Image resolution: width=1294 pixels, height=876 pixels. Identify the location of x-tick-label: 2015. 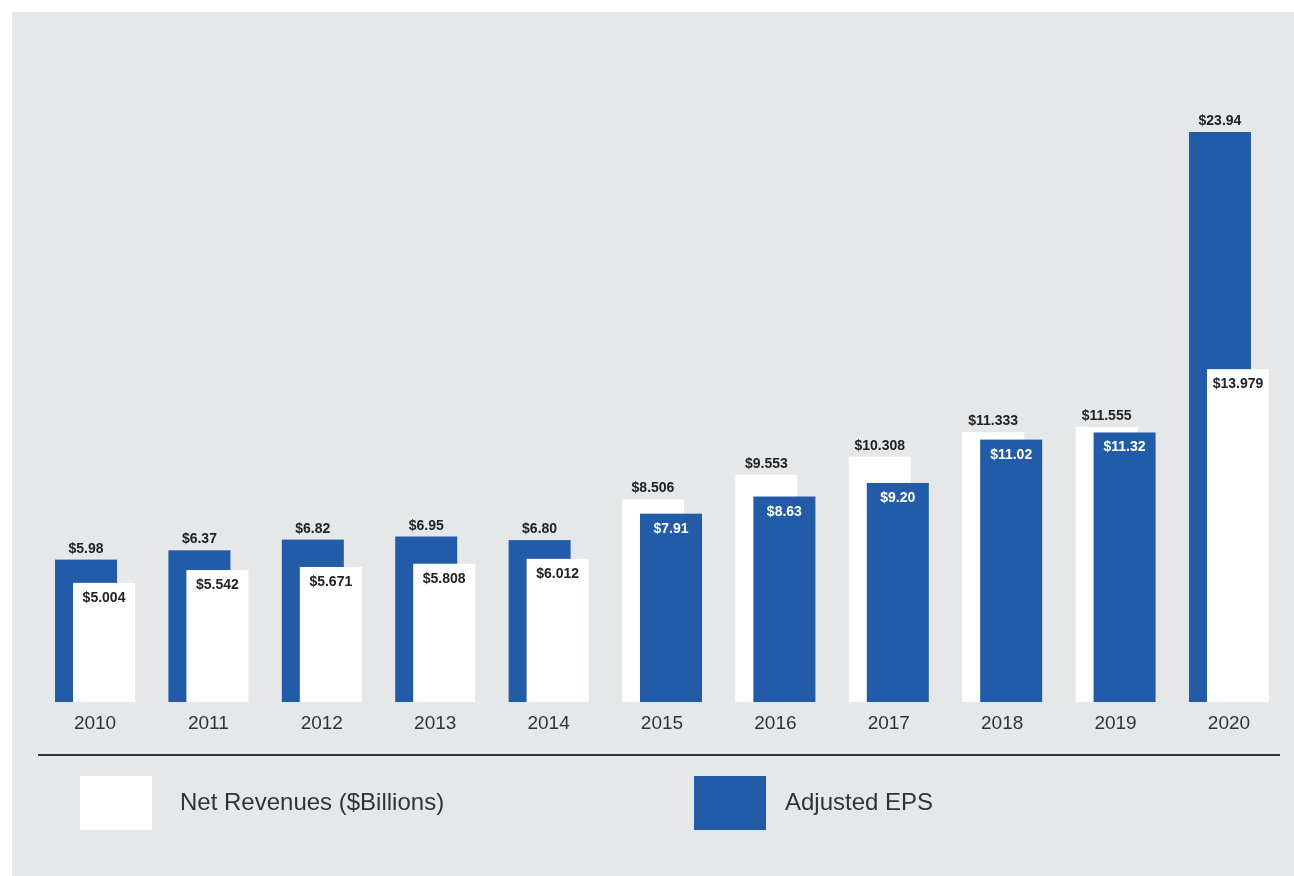
(662, 722).